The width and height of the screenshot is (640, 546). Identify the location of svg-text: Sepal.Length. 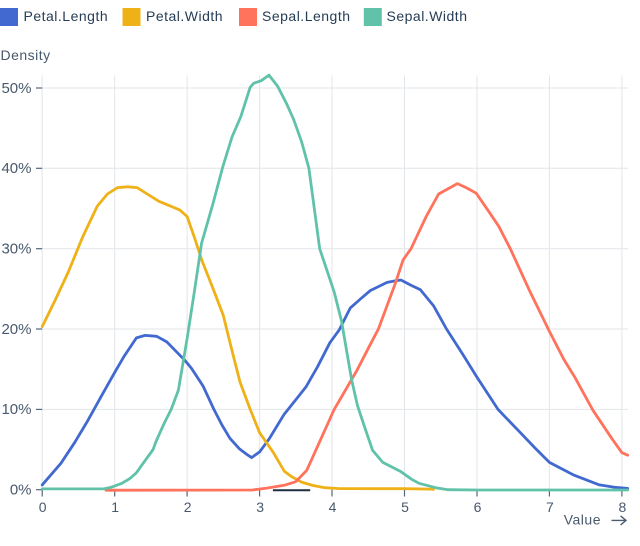
(306, 16).